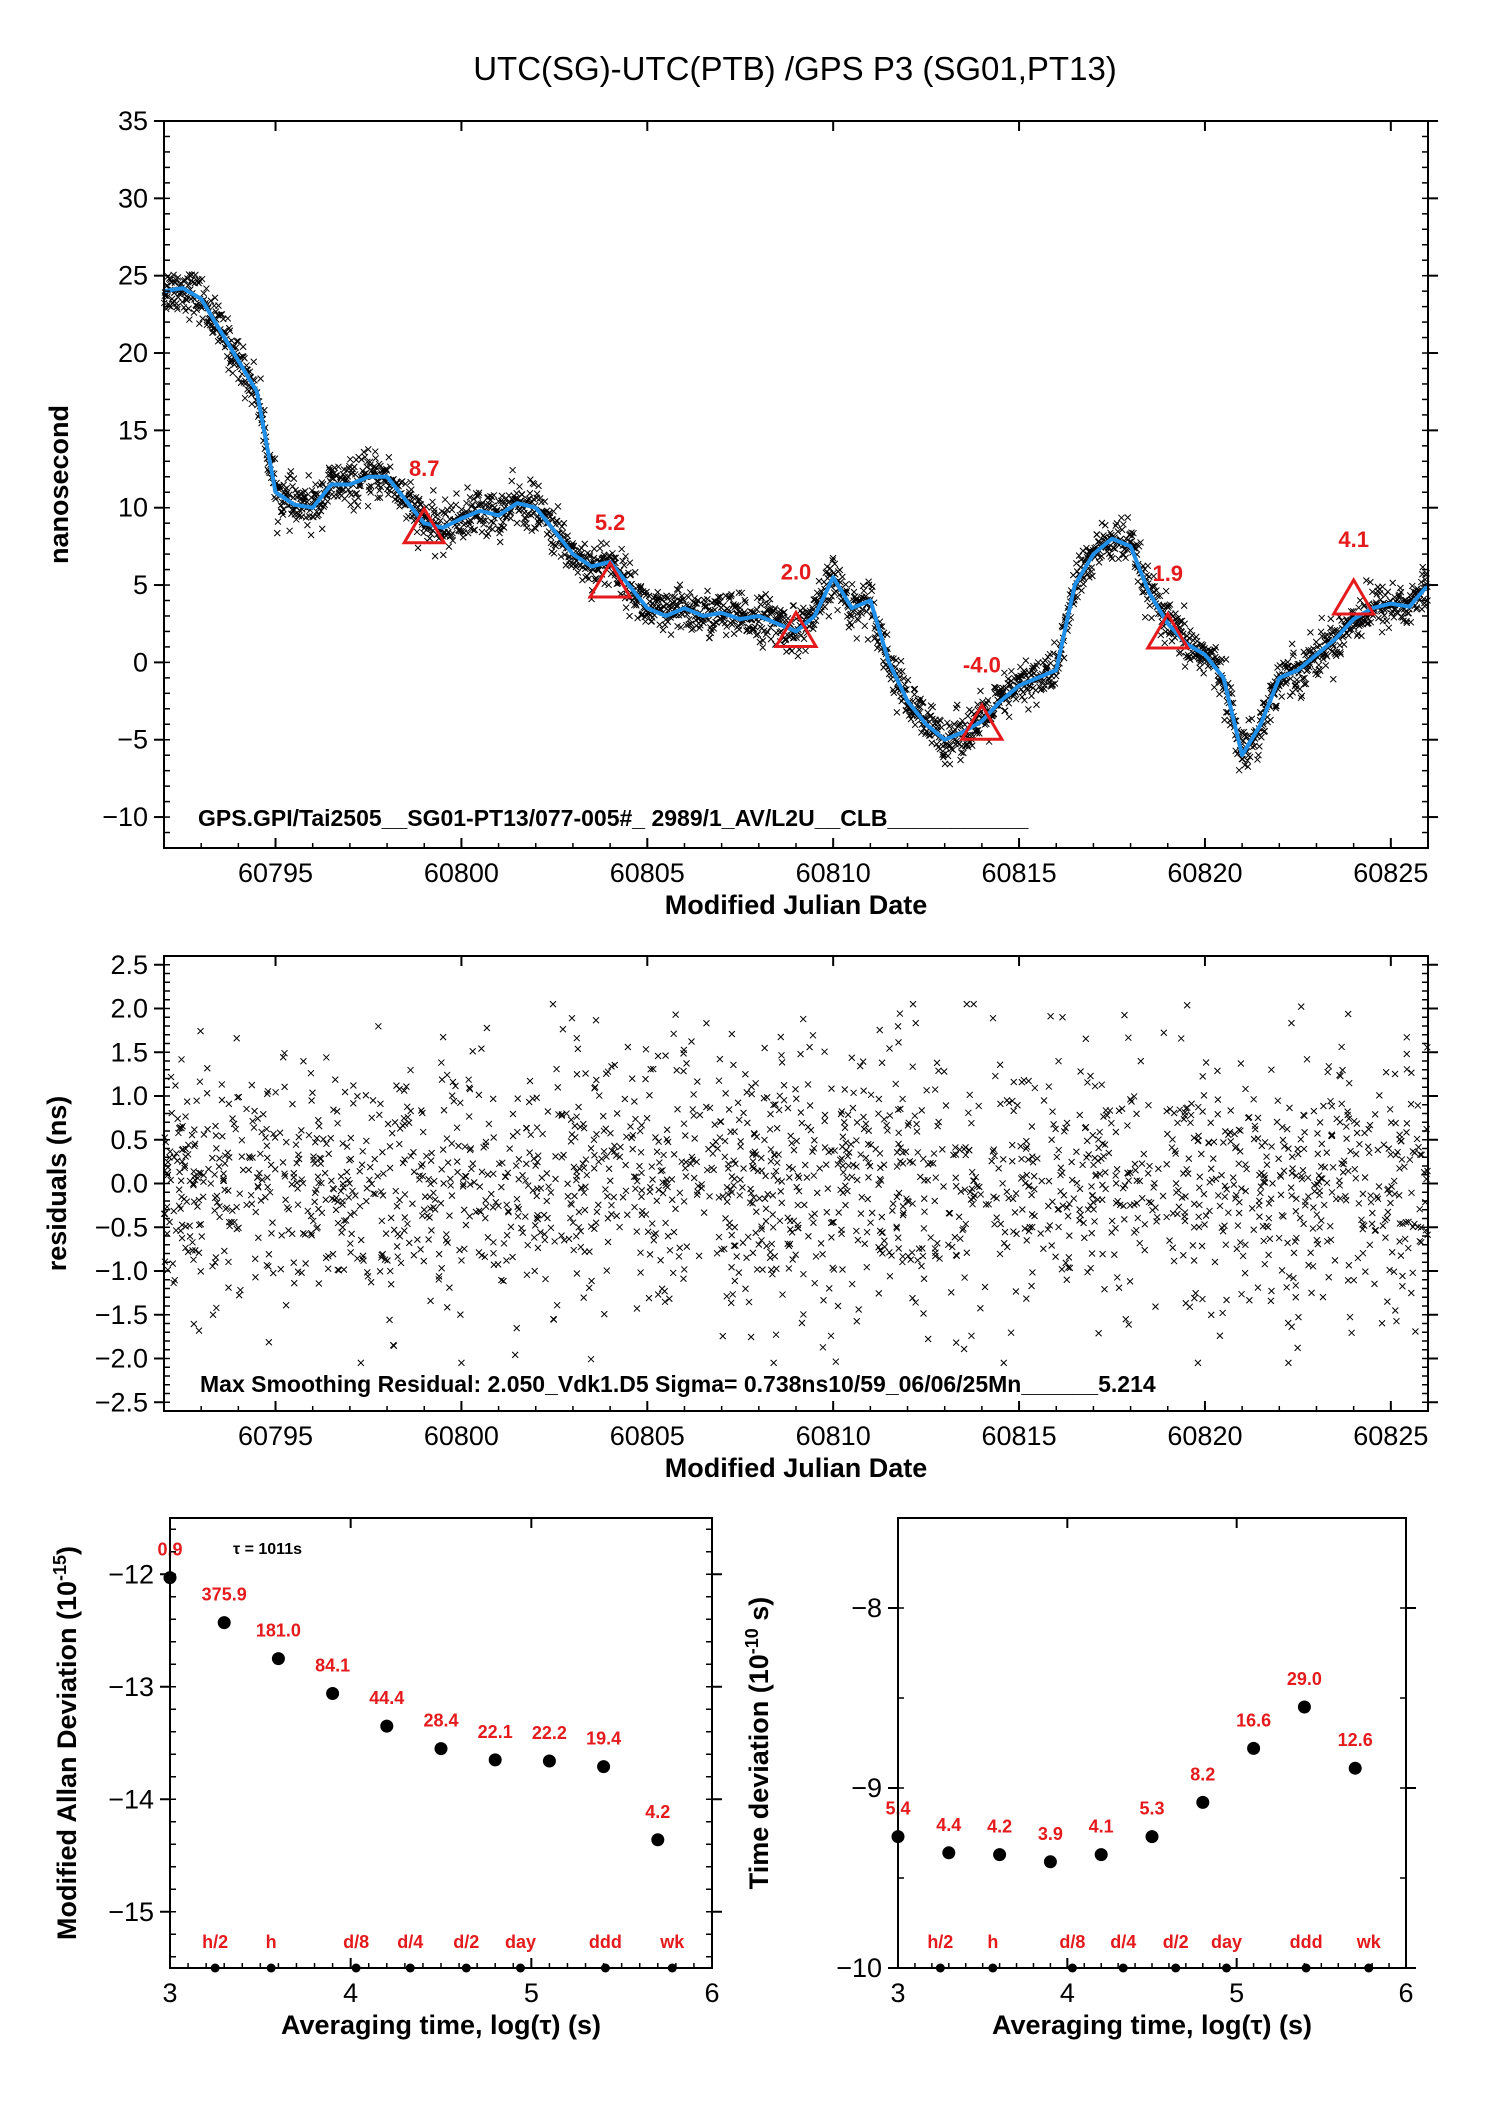 This screenshot has width=1488, height=2105. Describe the element at coordinates (796, 905) in the screenshot. I see `x-axis-label: Modified Julian Date` at that location.